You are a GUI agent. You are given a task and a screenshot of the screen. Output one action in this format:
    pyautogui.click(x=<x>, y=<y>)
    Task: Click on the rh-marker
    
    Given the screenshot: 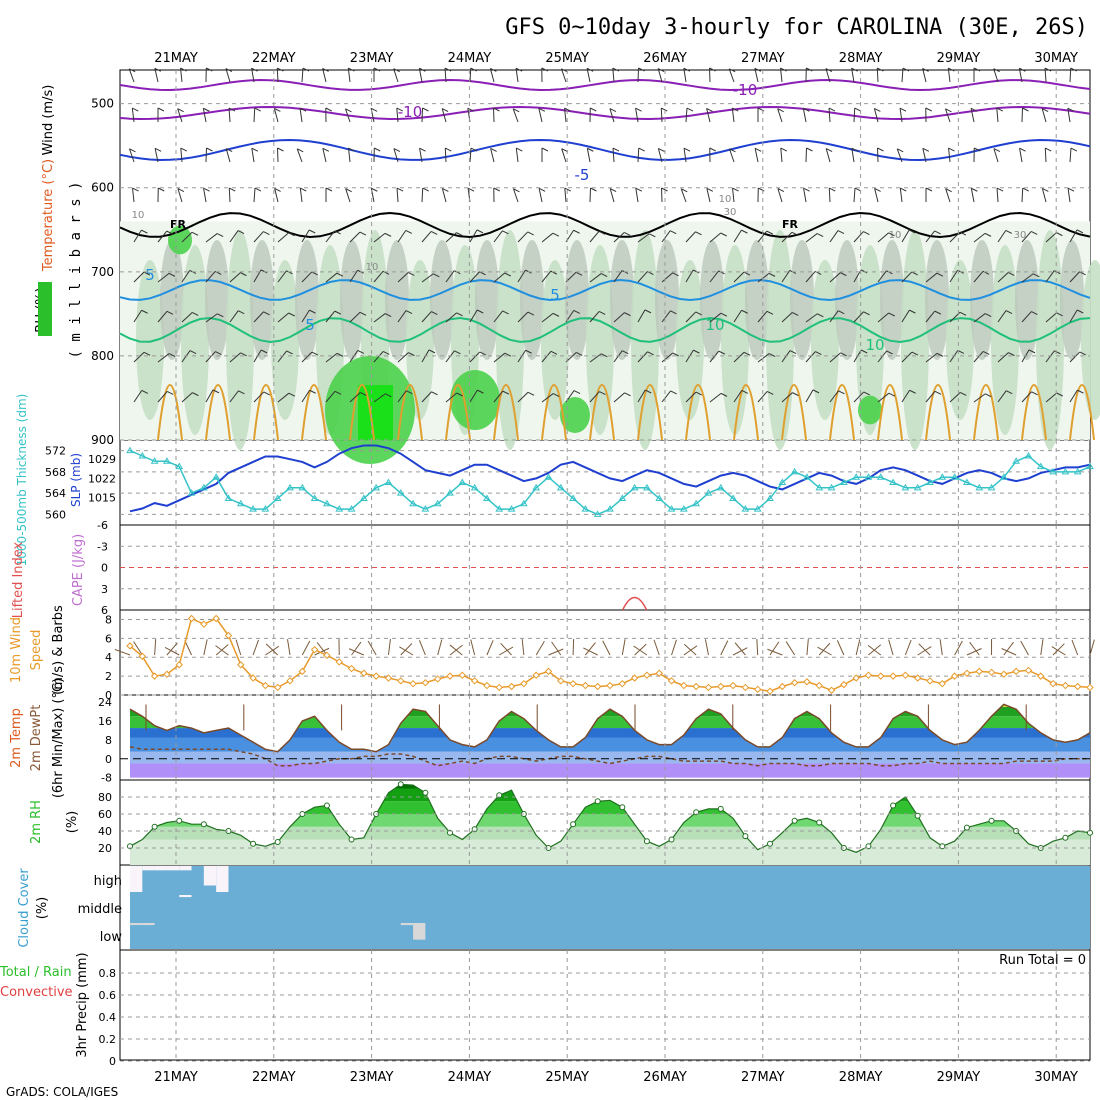 What is the action you would take?
    pyautogui.click(x=326, y=805)
    